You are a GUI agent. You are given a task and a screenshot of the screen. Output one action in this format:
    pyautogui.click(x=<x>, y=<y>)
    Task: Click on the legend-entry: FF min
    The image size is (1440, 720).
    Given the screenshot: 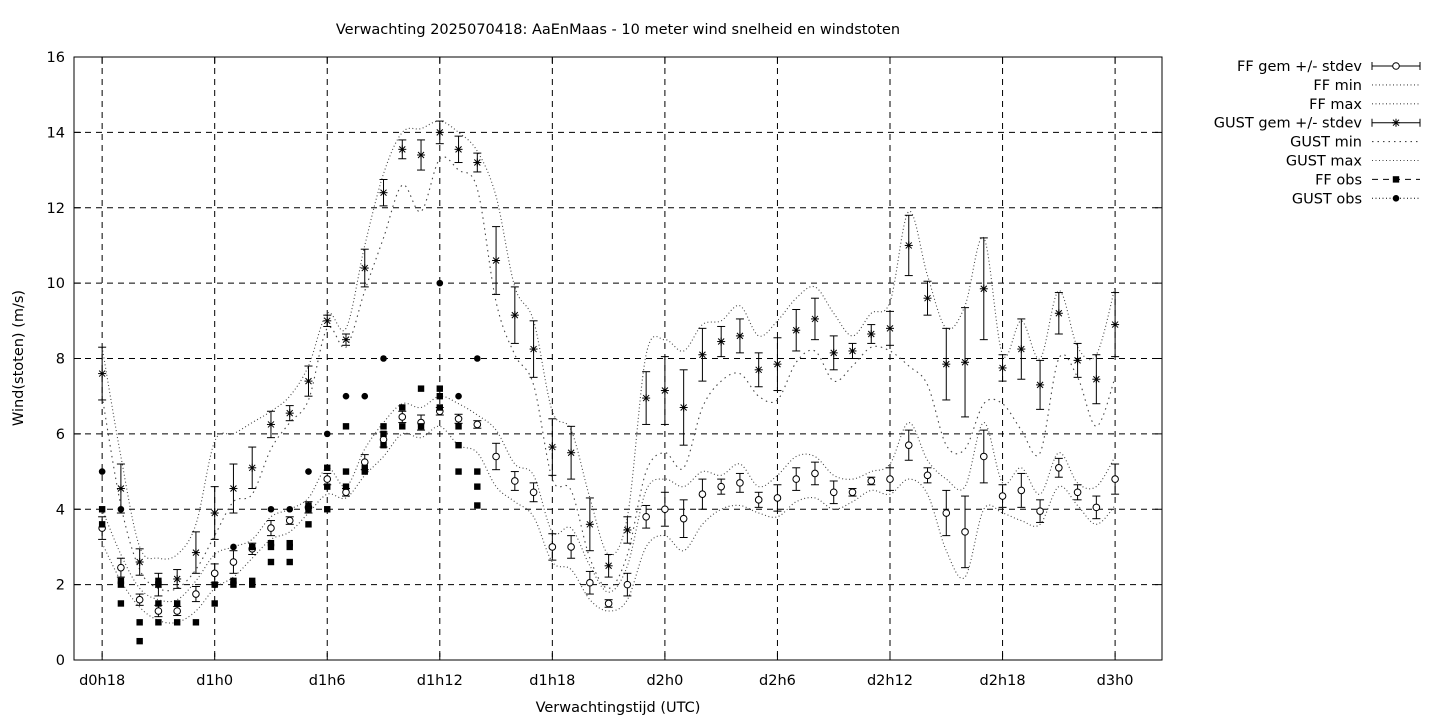 What is the action you would take?
    pyautogui.click(x=1366, y=86)
    